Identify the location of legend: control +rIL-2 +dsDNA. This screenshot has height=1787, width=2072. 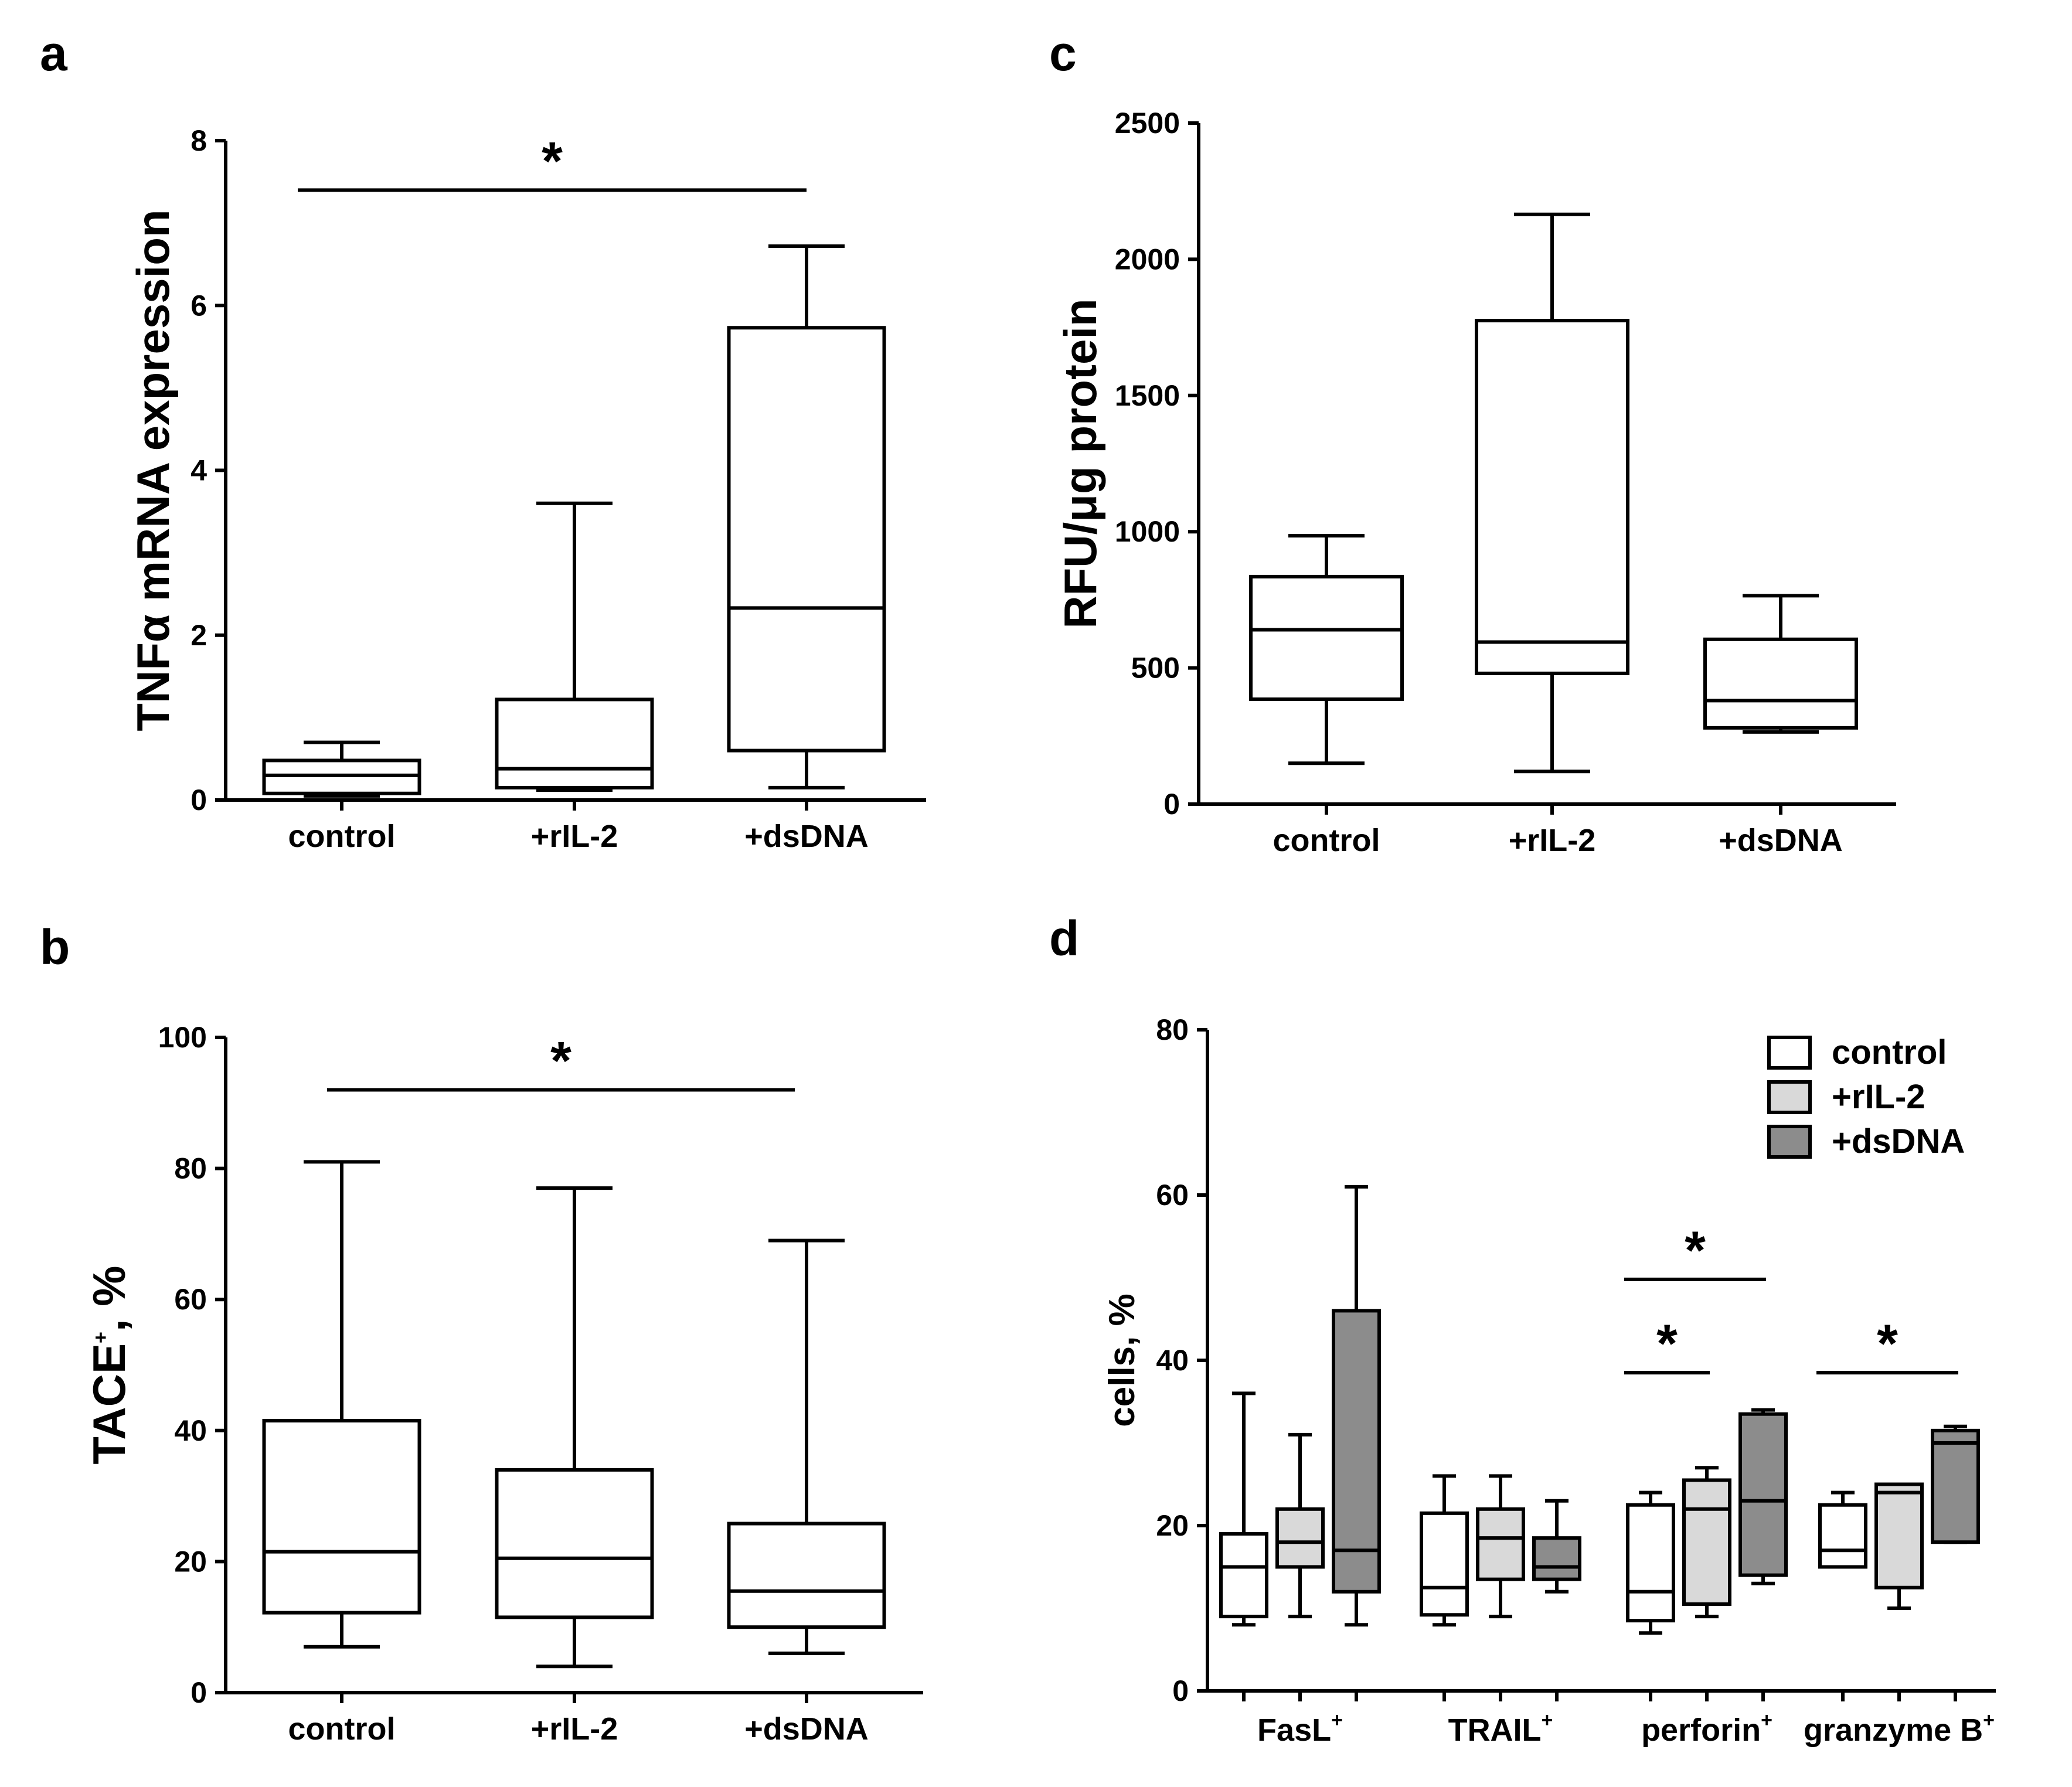
(1866, 1096).